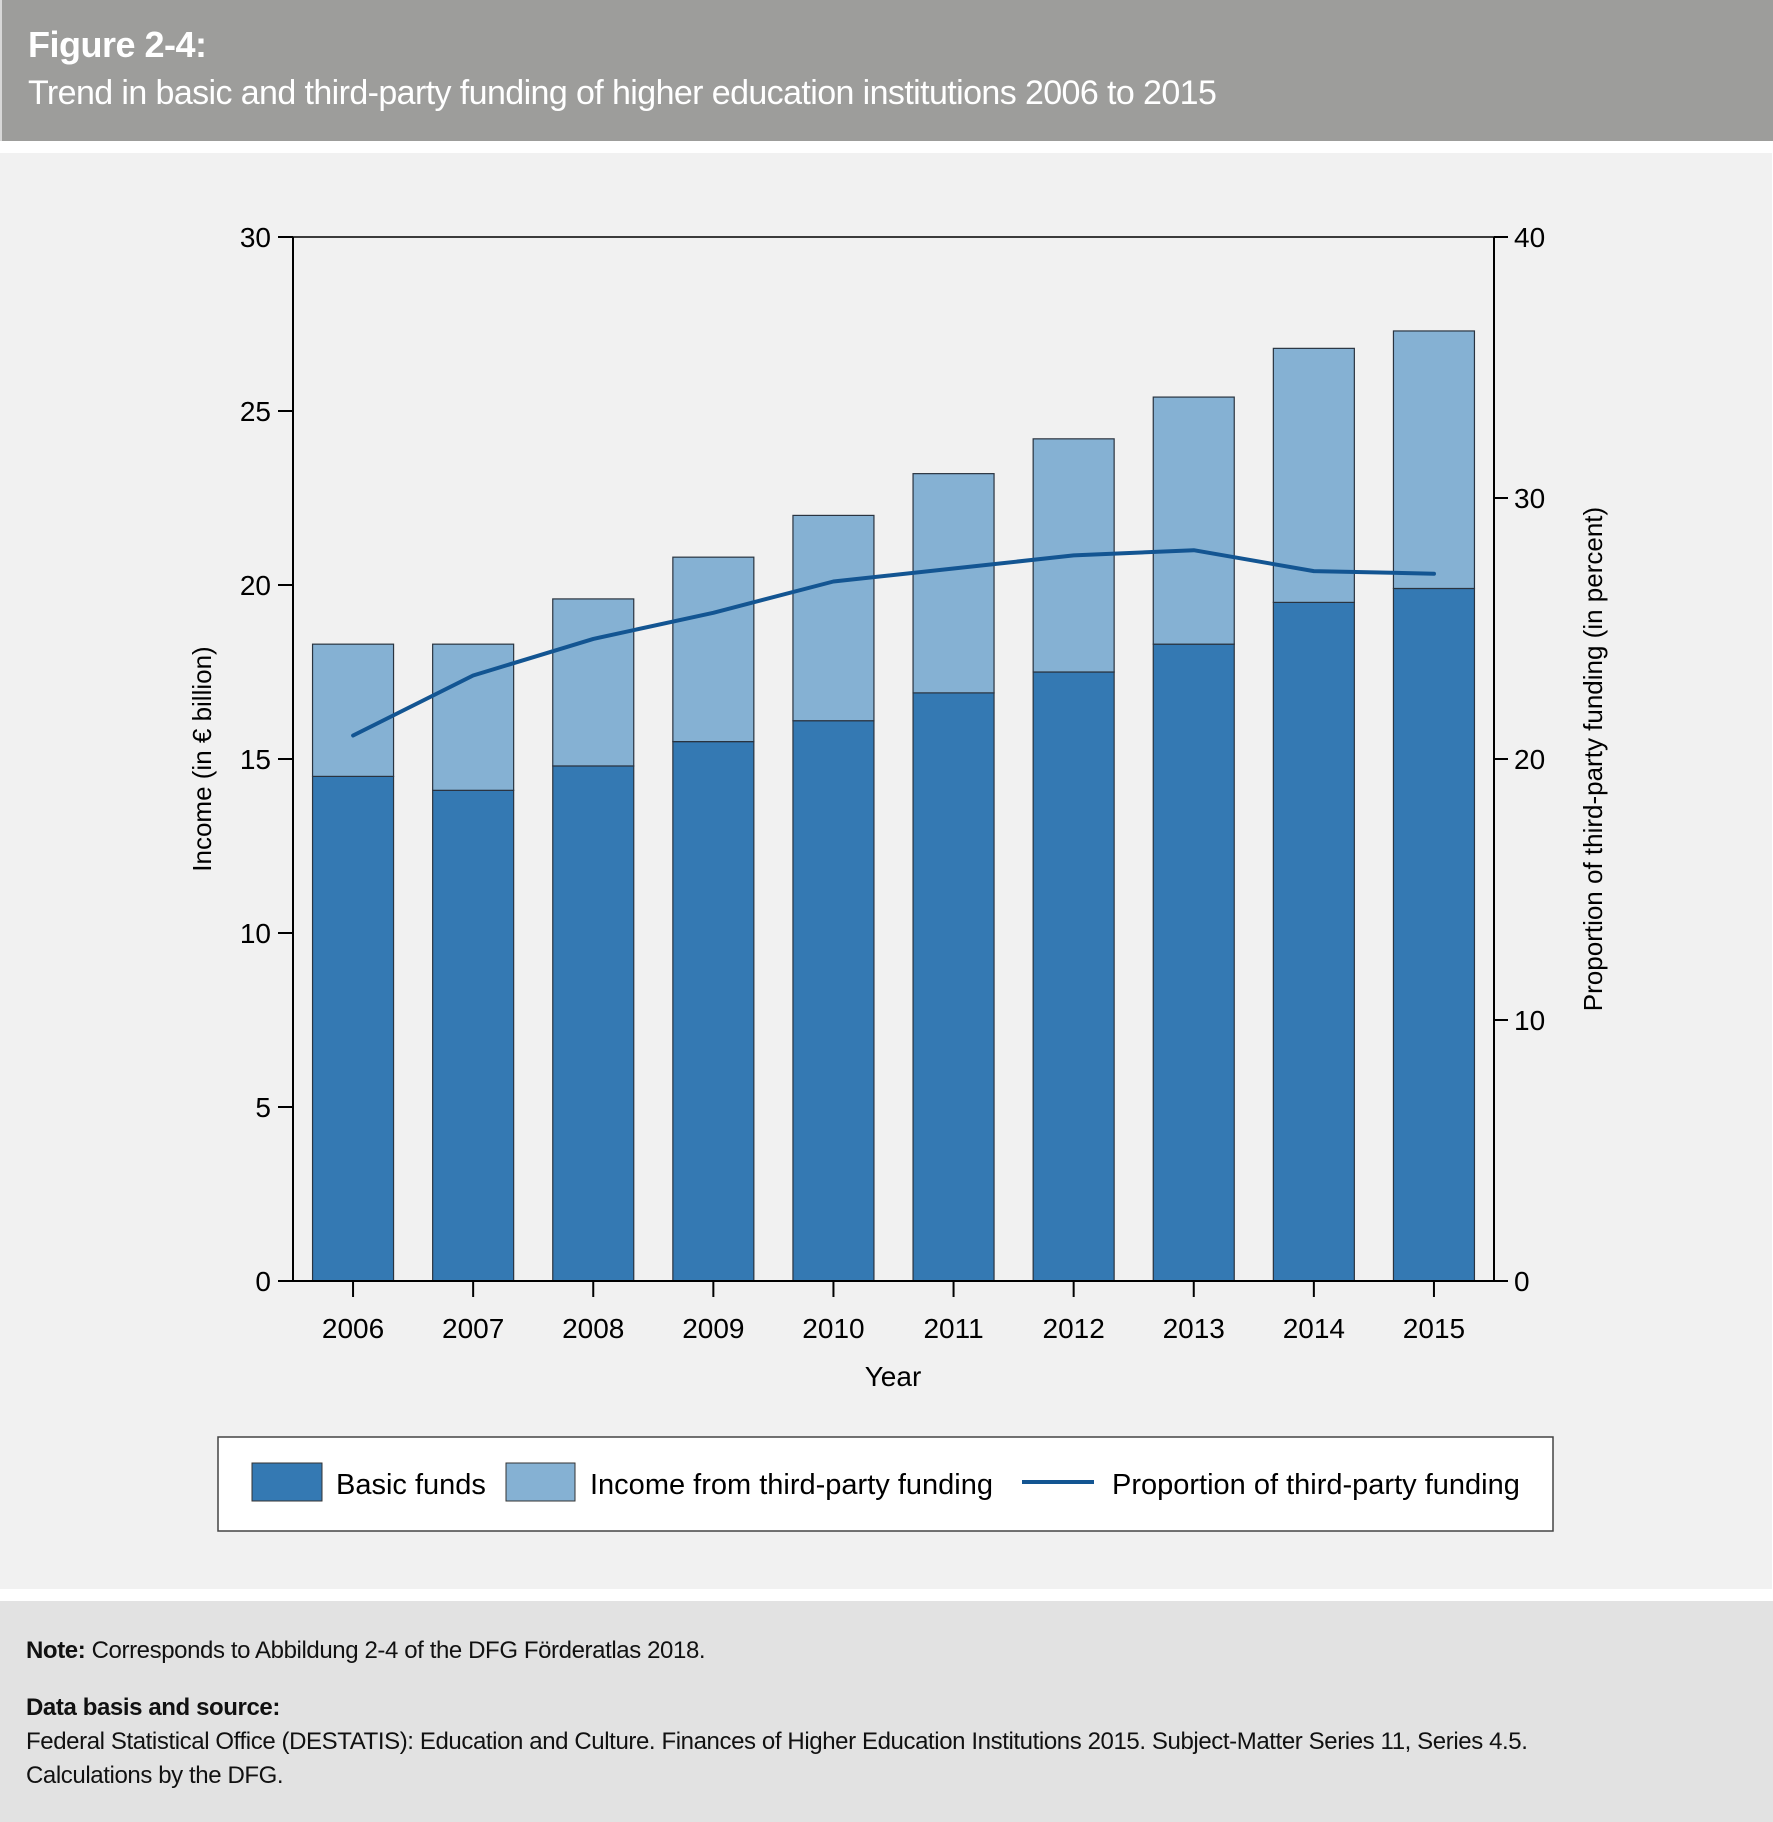  What do you see at coordinates (117, 44) in the screenshot?
I see `figure-number: Figure 2-4:` at bounding box center [117, 44].